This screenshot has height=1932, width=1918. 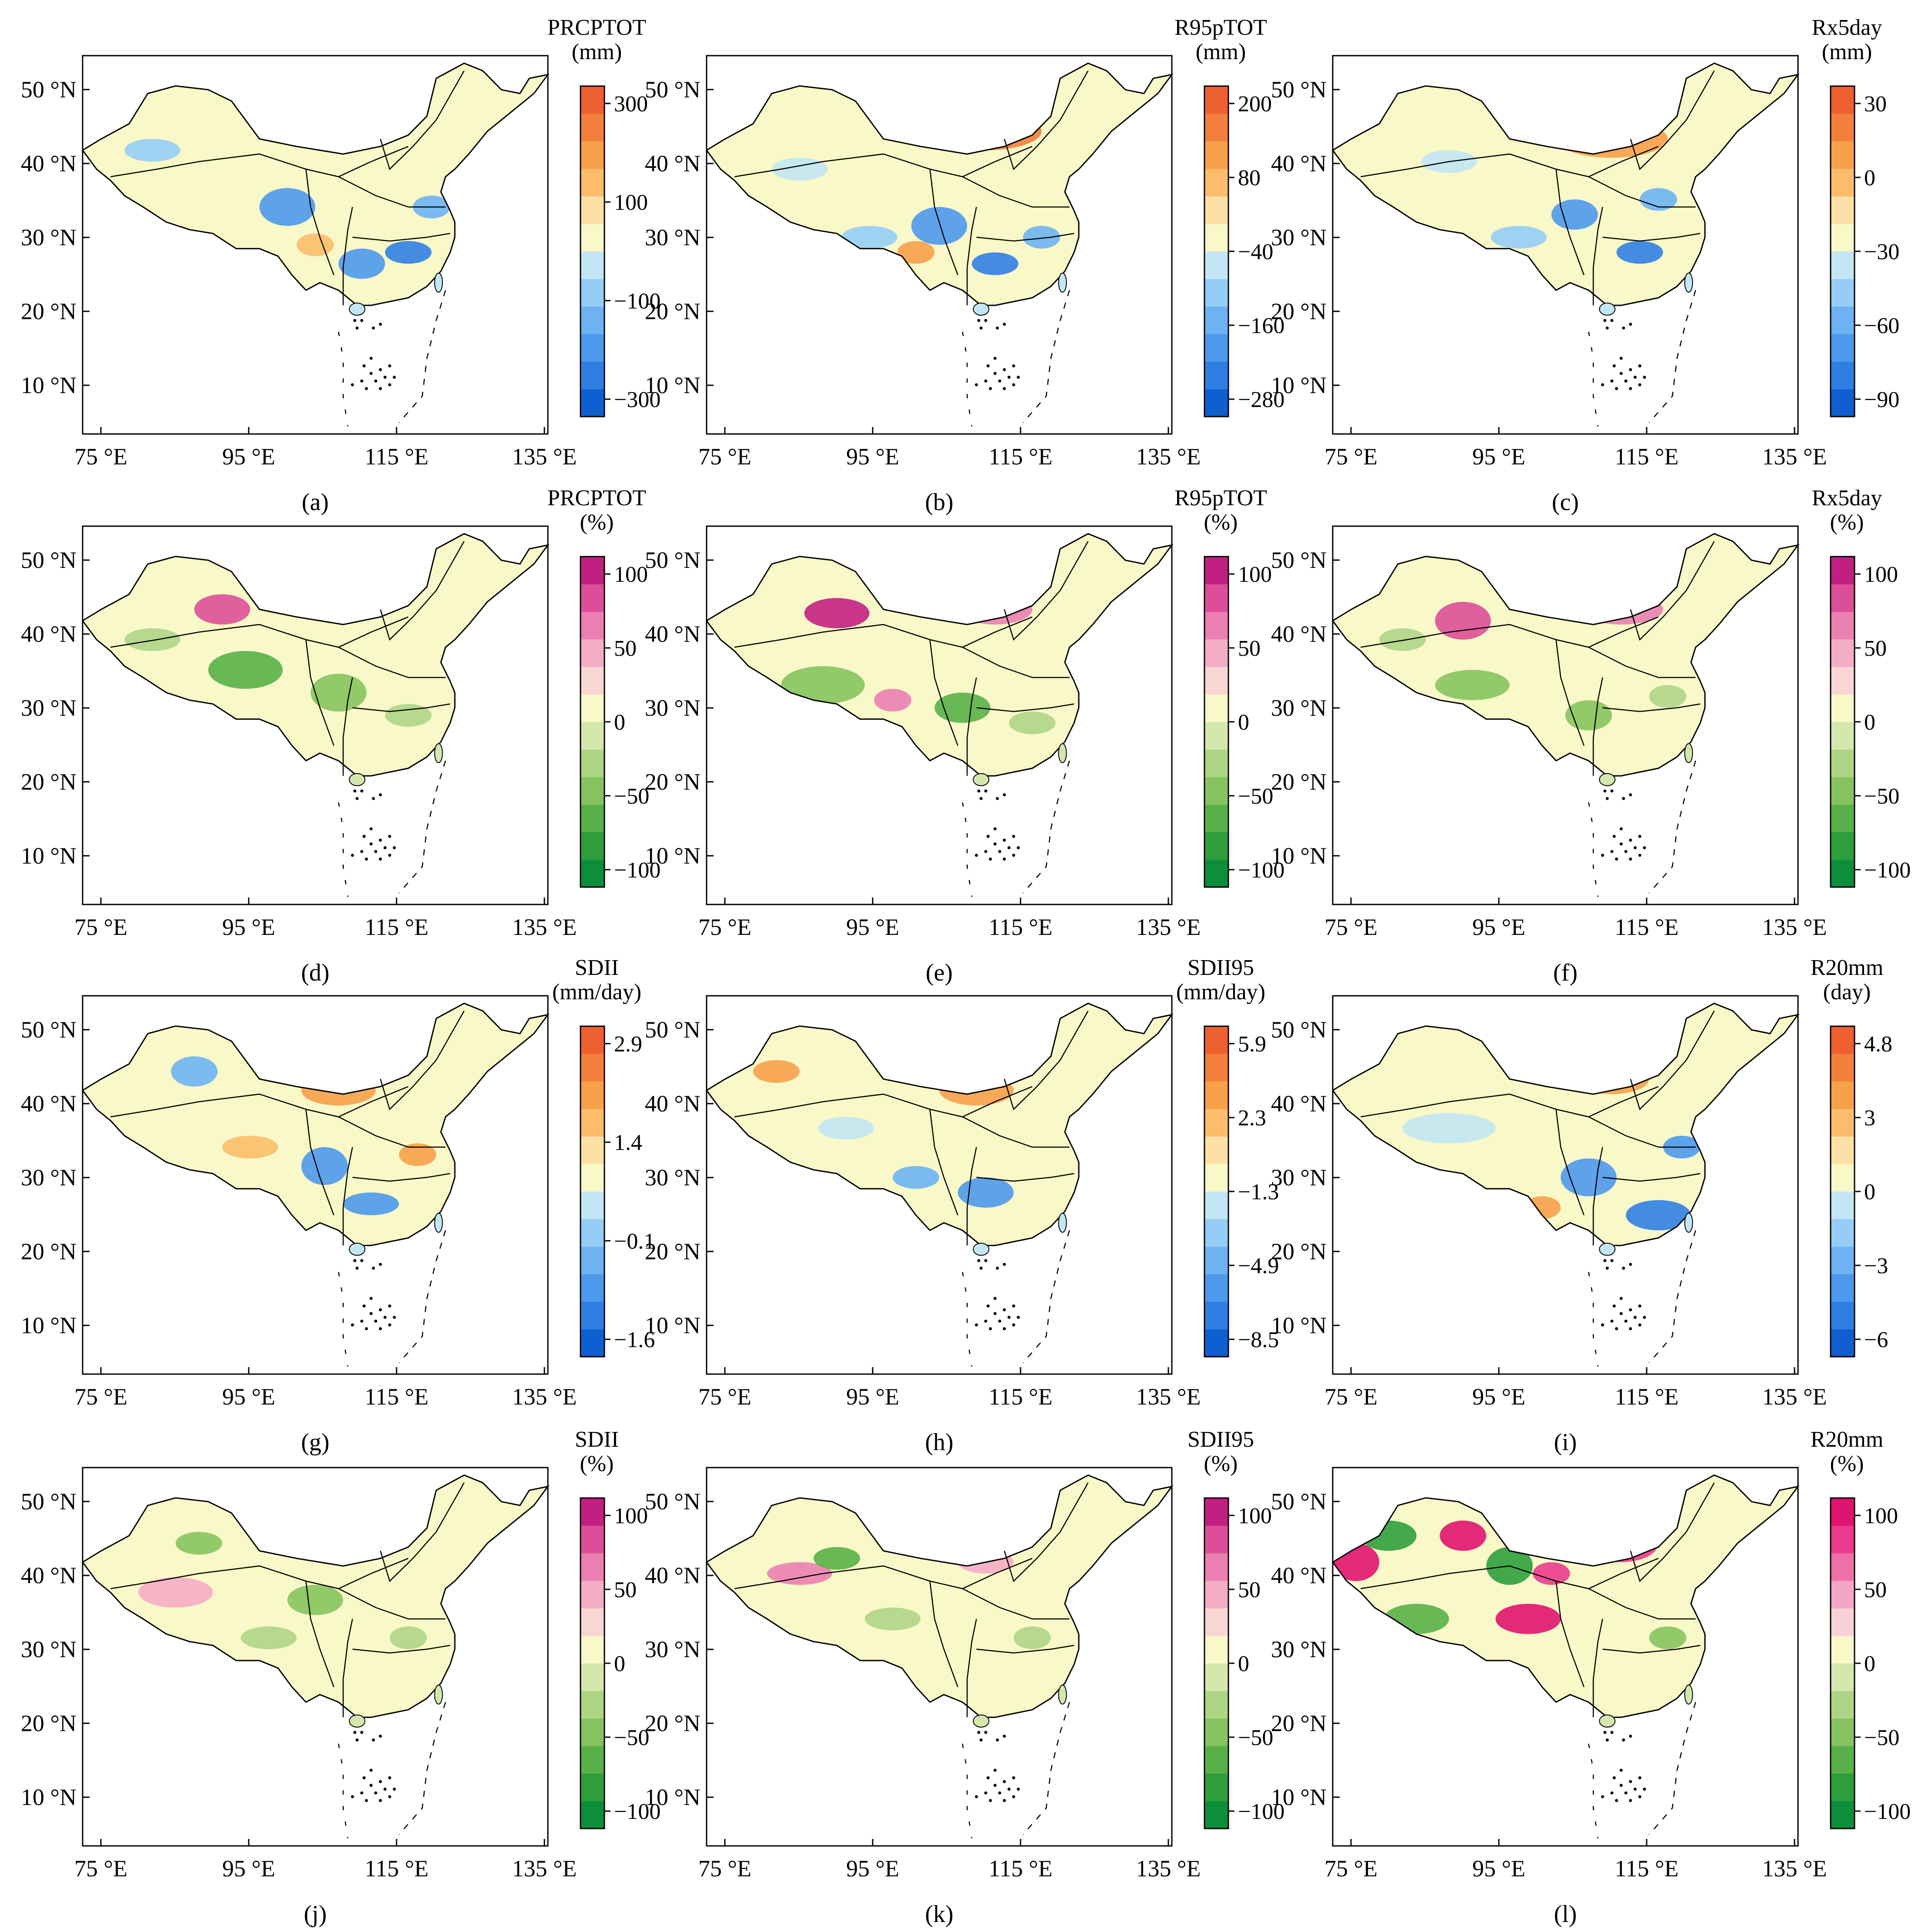 I want to click on colorbar-tick-label: −30, so click(x=1881, y=252).